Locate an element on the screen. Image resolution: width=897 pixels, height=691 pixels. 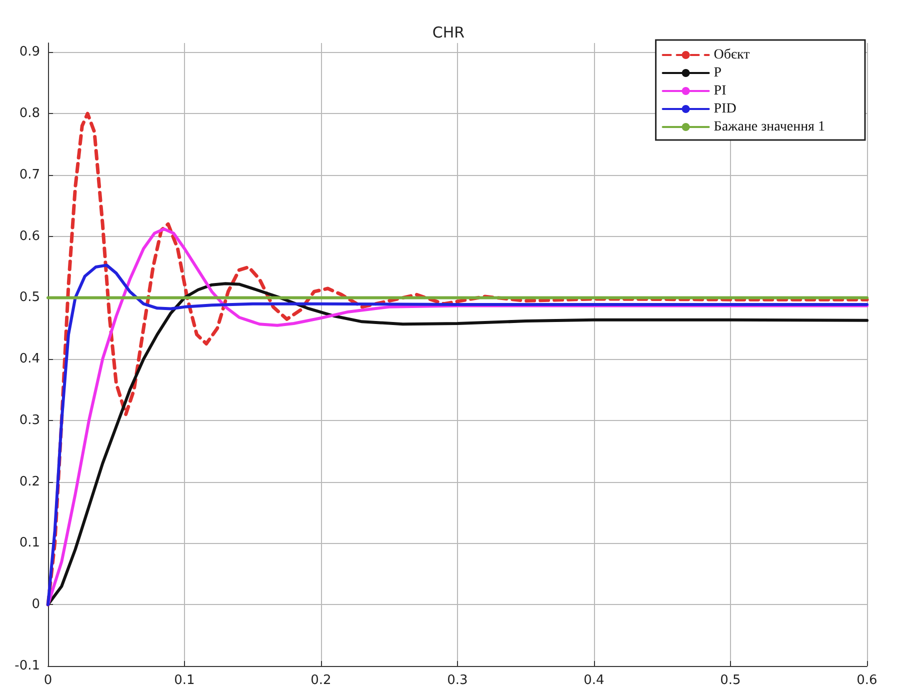
x-tick-label: 0.2 is located at coordinates (321, 680).